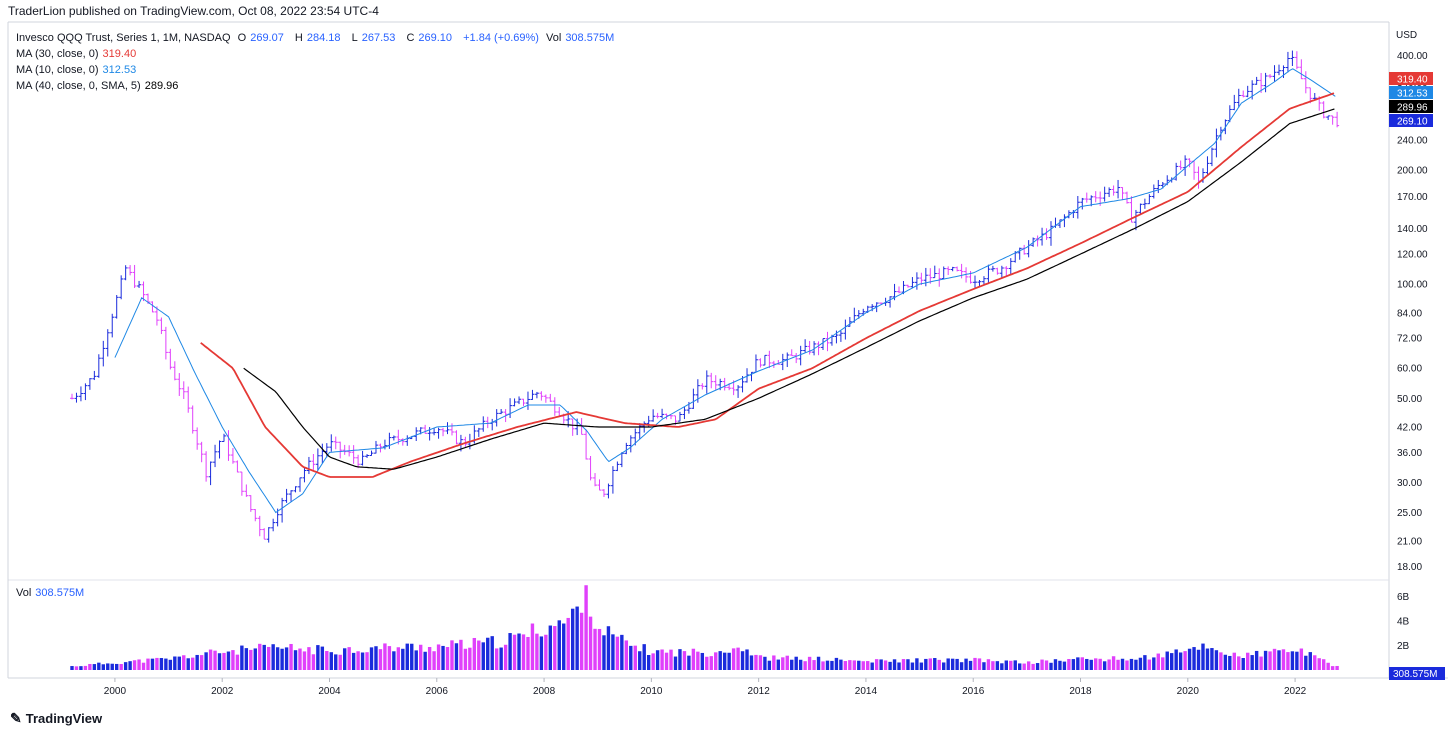  What do you see at coordinates (1409, 369) in the screenshot?
I see `price-axis-tick: 60.00` at bounding box center [1409, 369].